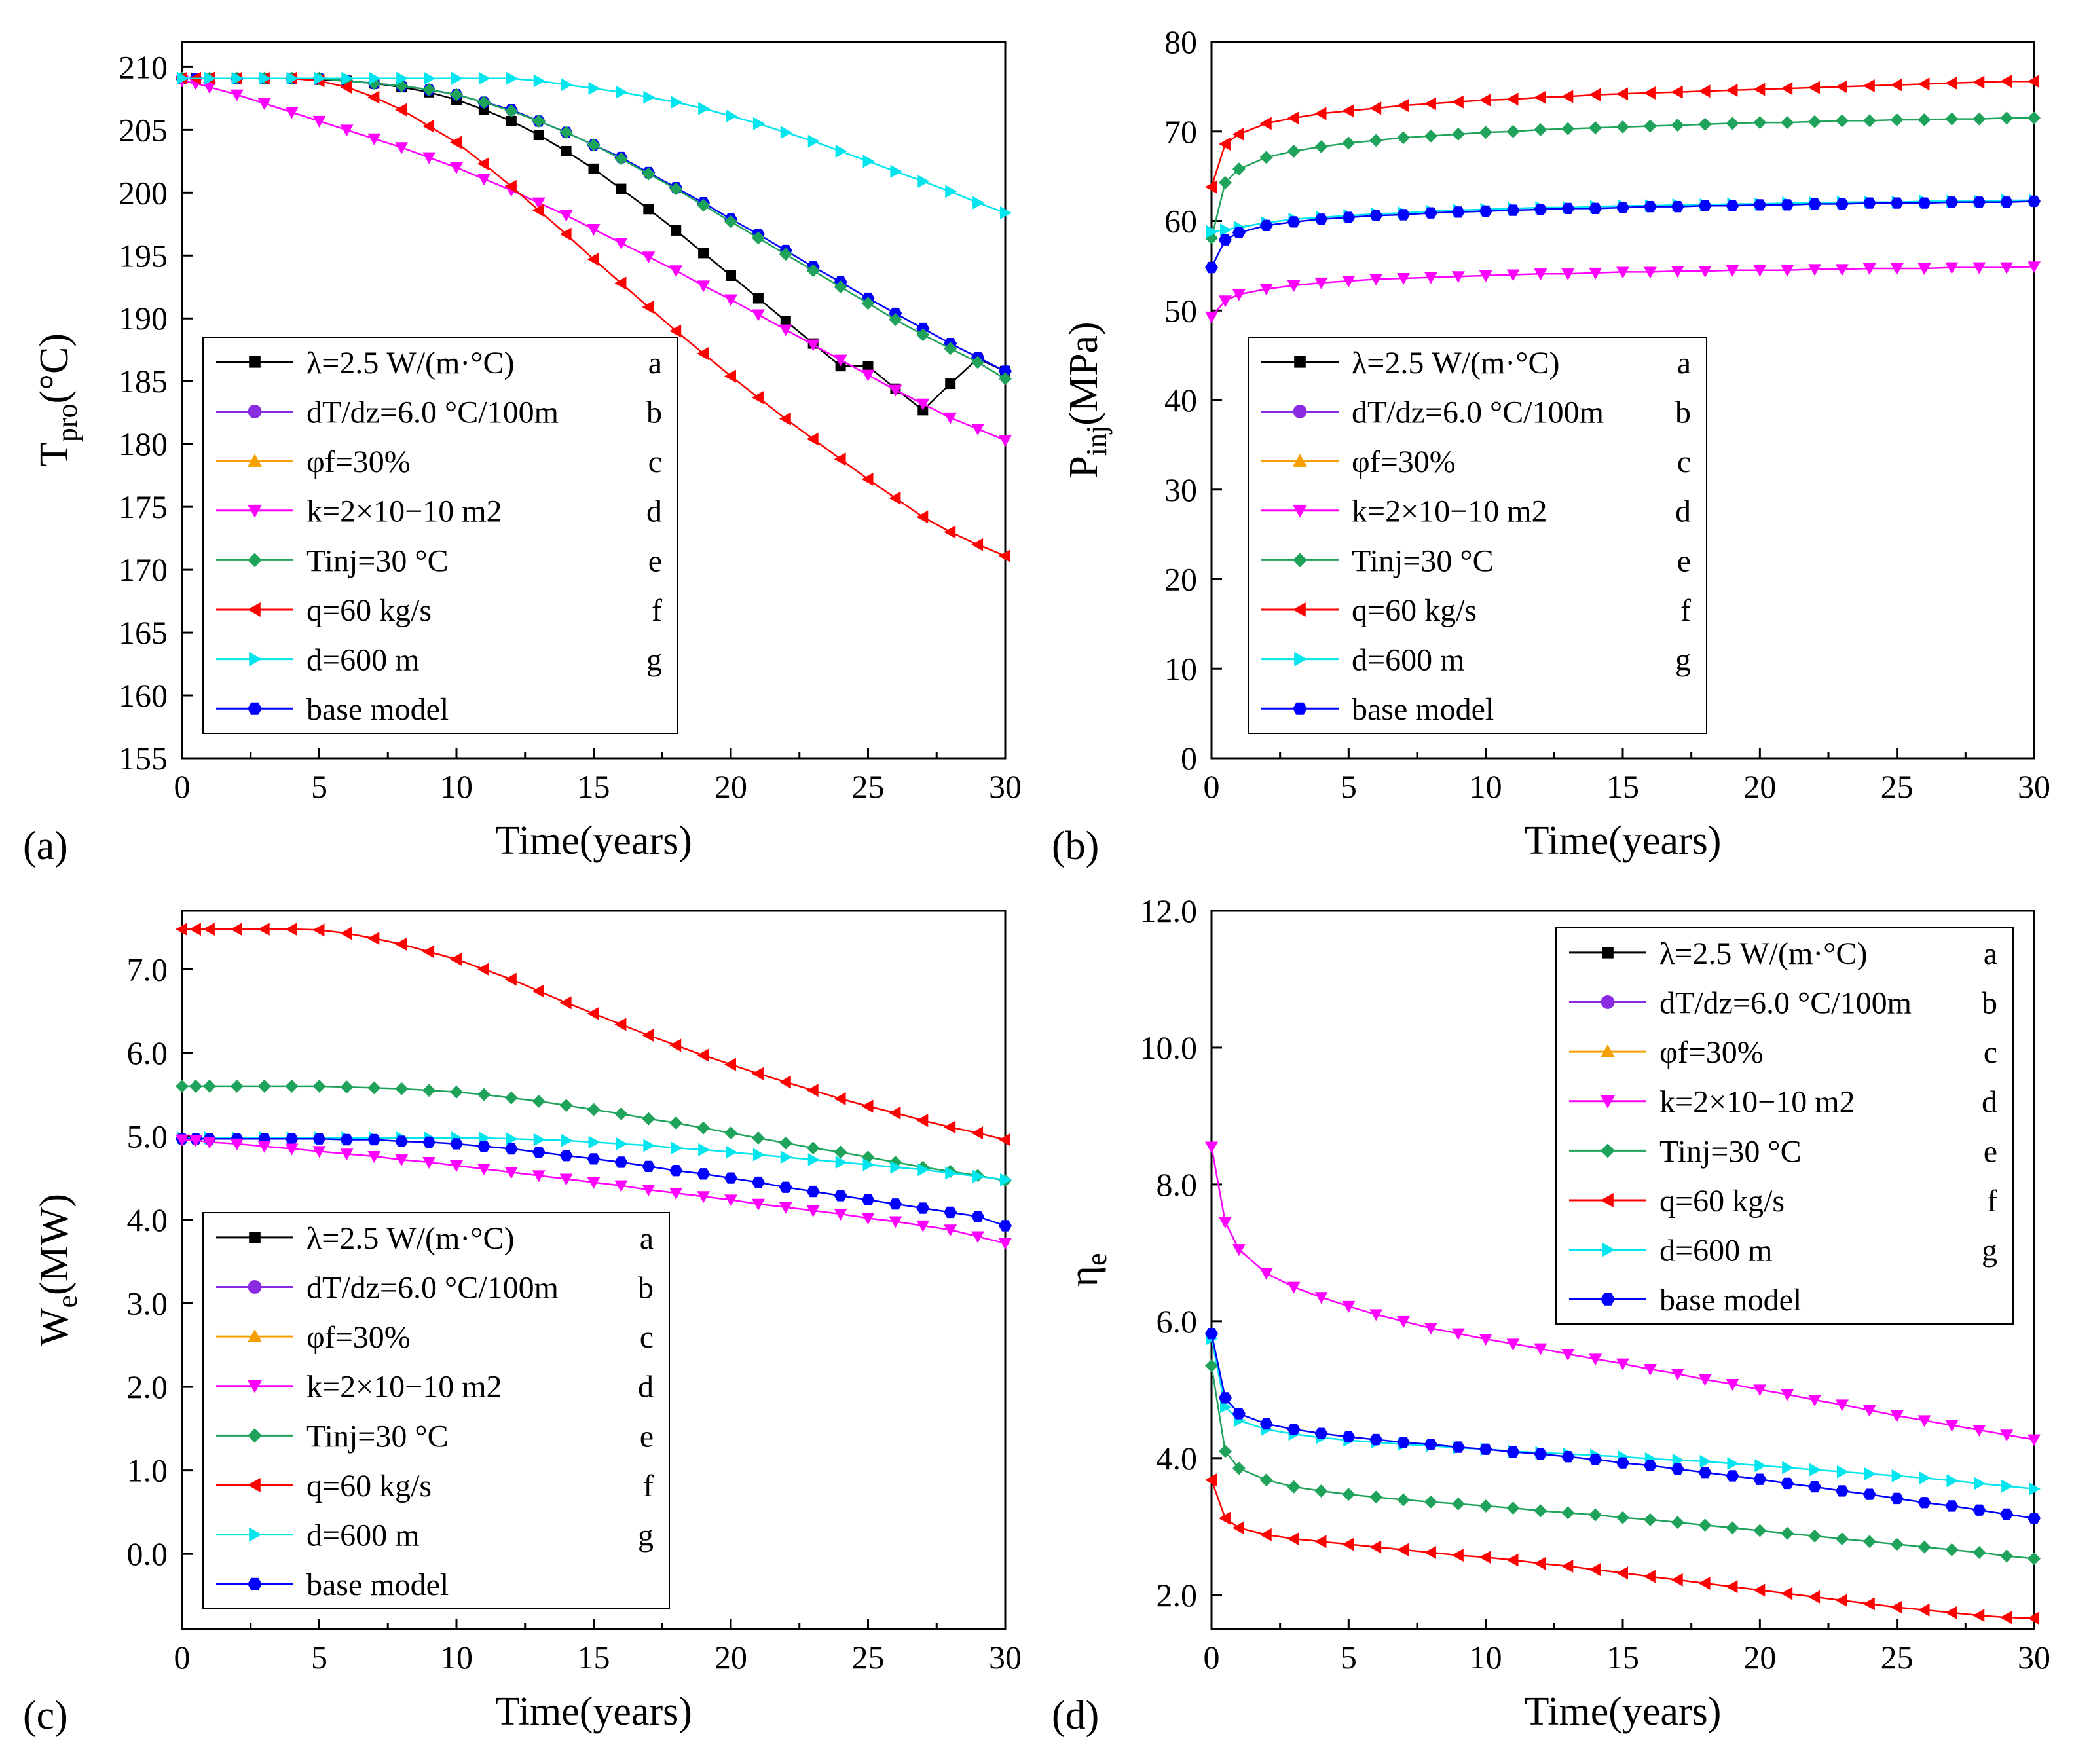  Describe the element at coordinates (1730, 1300) in the screenshot. I see `legend-label: base model` at that location.